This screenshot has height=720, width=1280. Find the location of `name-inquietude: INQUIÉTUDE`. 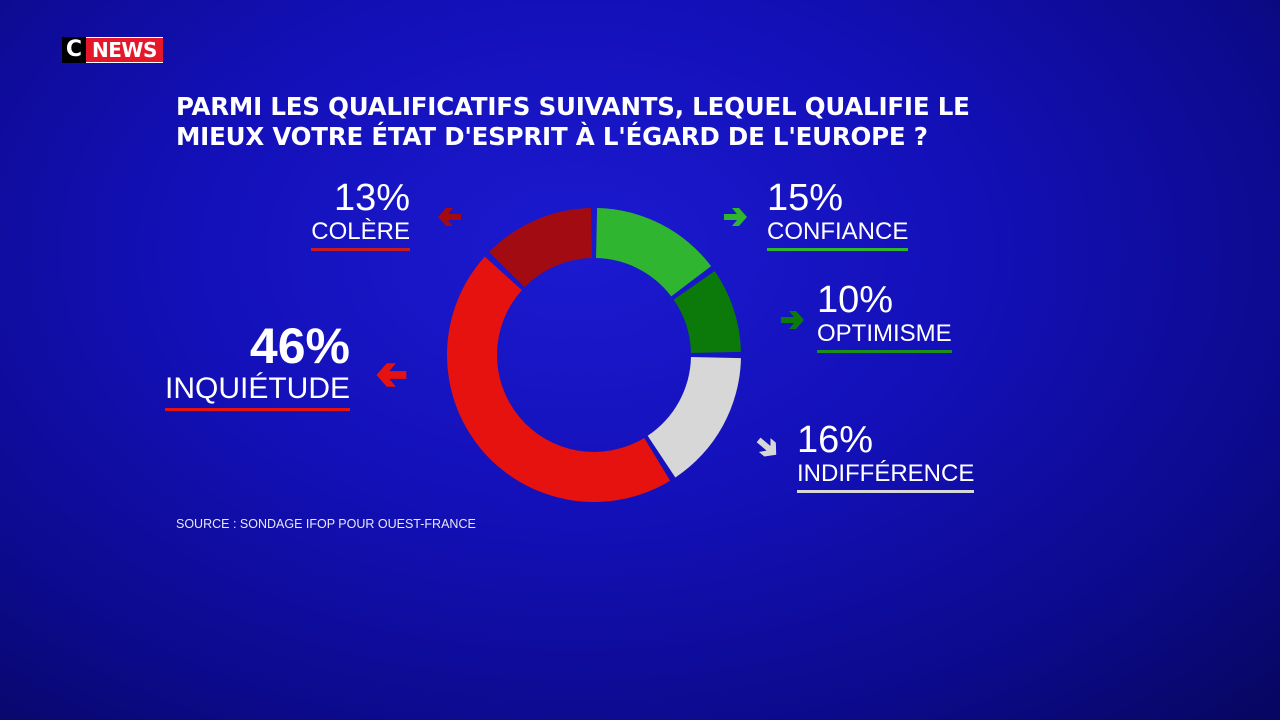

name-inquietude: INQUIÉTUDE is located at coordinates (257, 391).